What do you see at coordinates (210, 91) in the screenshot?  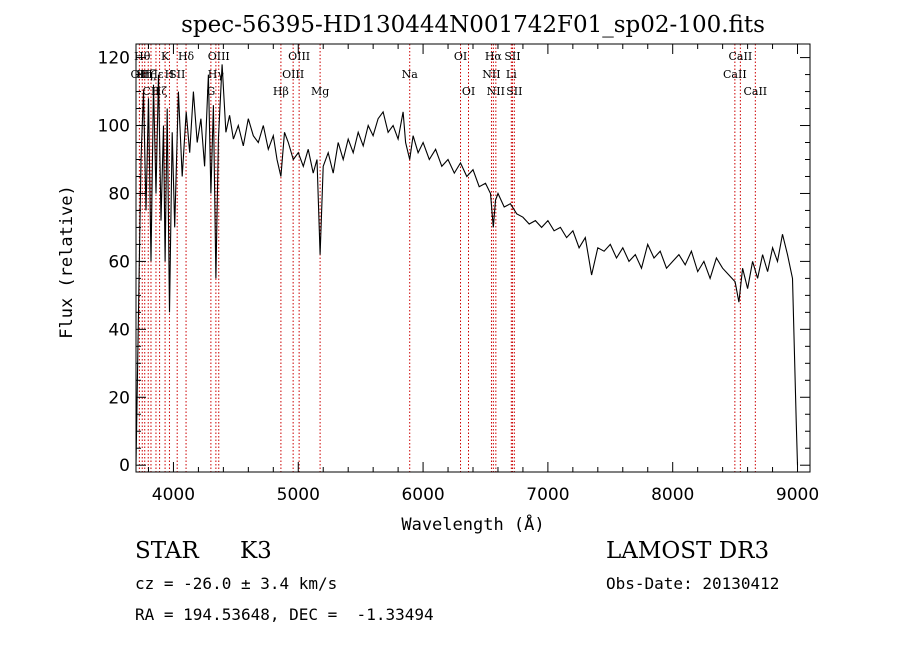 I see `line-marker-label-11: G` at bounding box center [210, 91].